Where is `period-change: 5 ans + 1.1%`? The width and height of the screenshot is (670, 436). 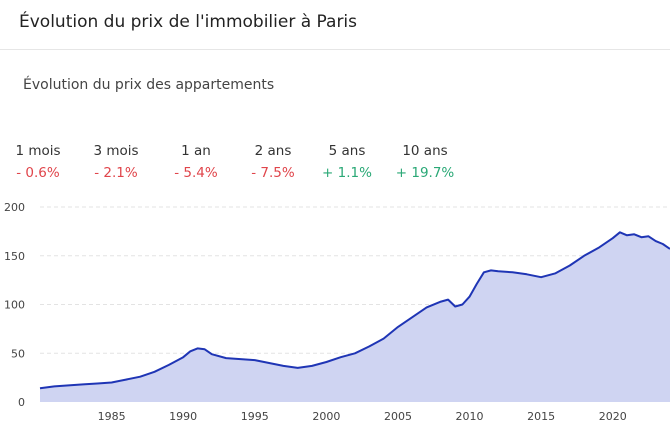
period-change: 5 ans + 1.1% is located at coordinates (347, 162).